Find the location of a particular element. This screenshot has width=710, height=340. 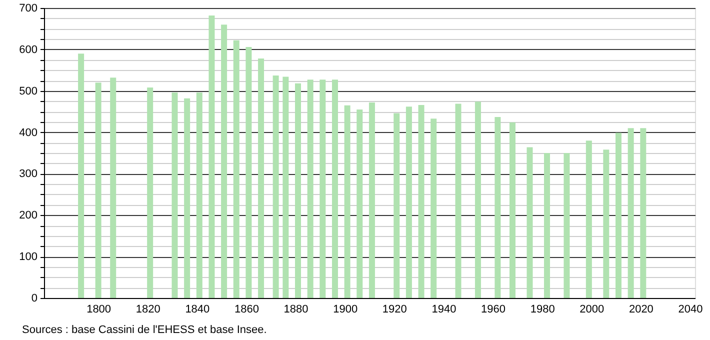

y-tick-label: 200 is located at coordinates (28, 216).